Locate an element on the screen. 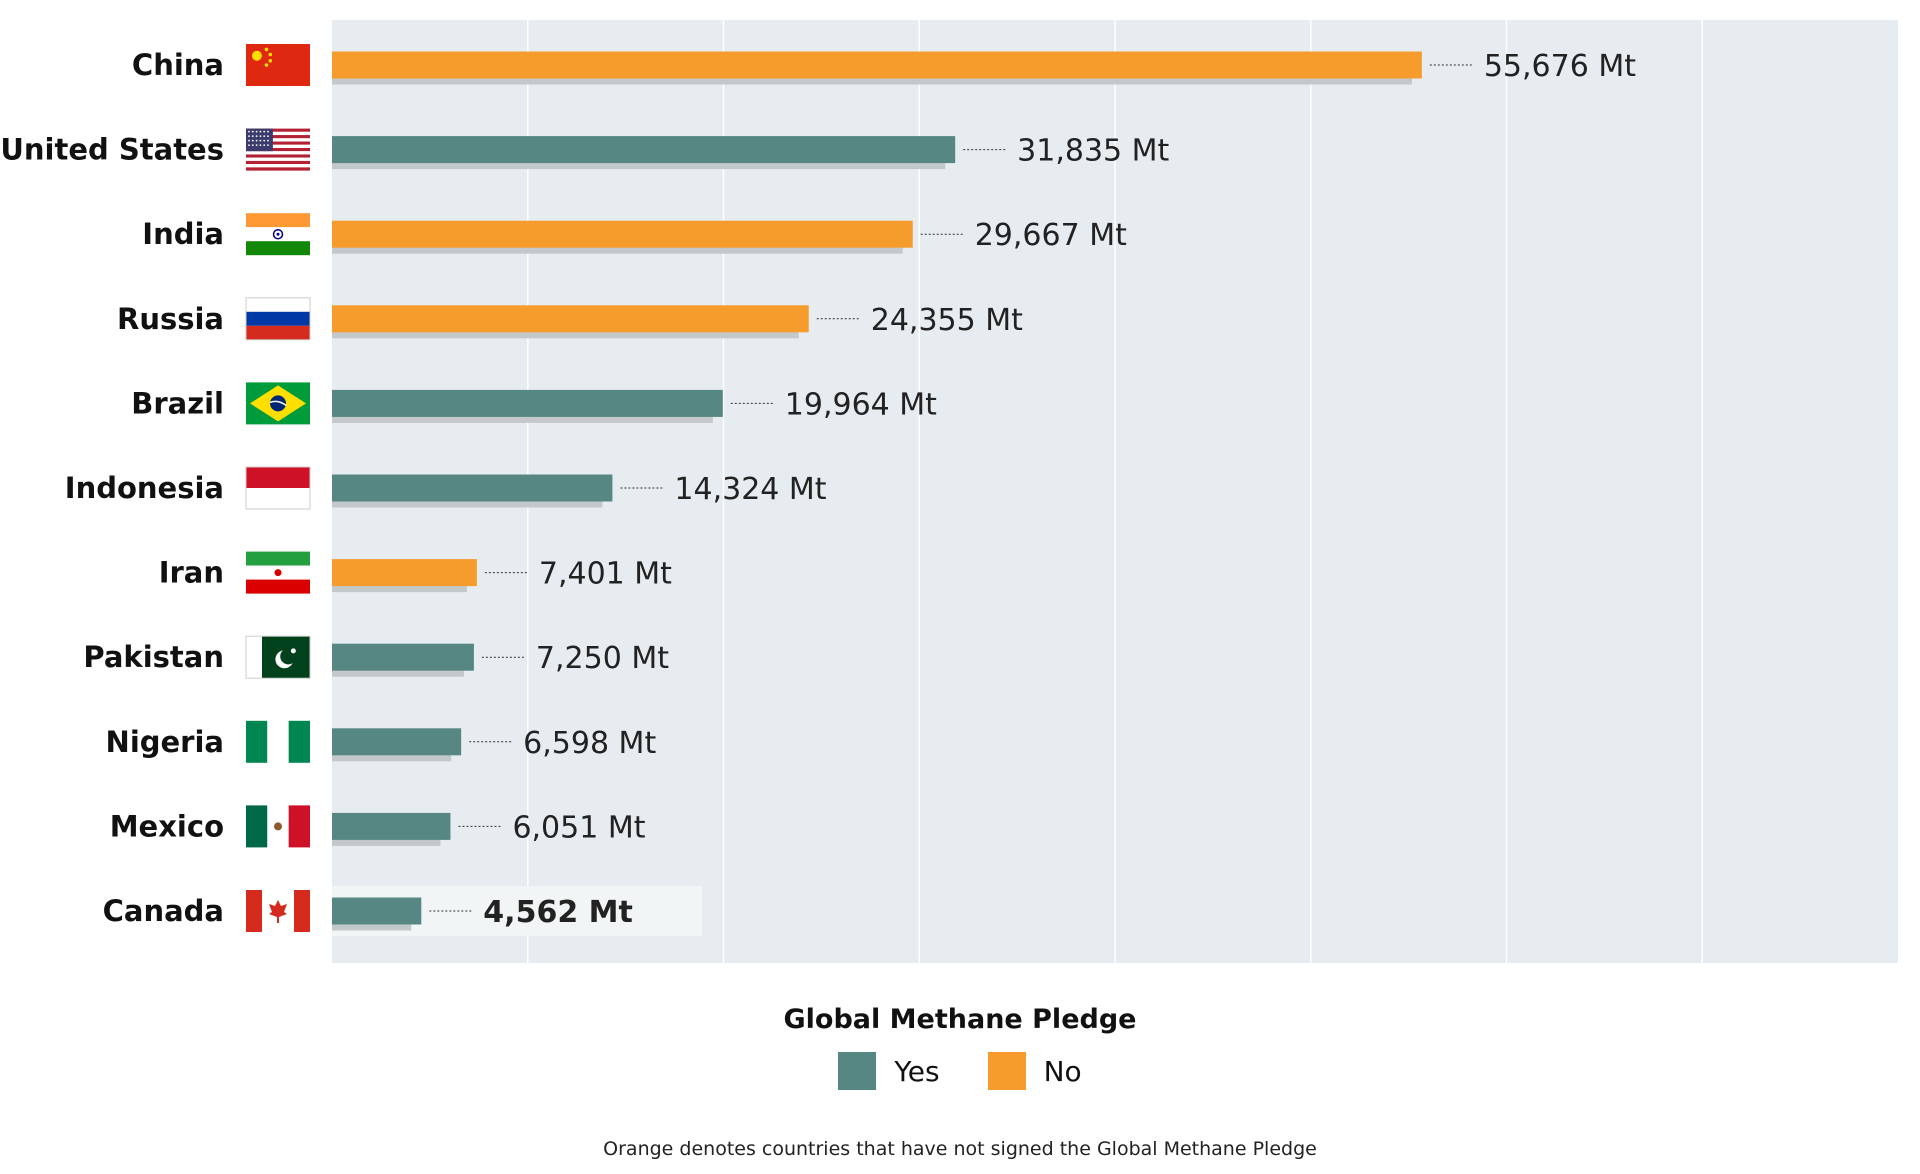 This screenshot has height=1174, width=1920. value-label-pakistan: 7,250 Mt is located at coordinates (602, 658).